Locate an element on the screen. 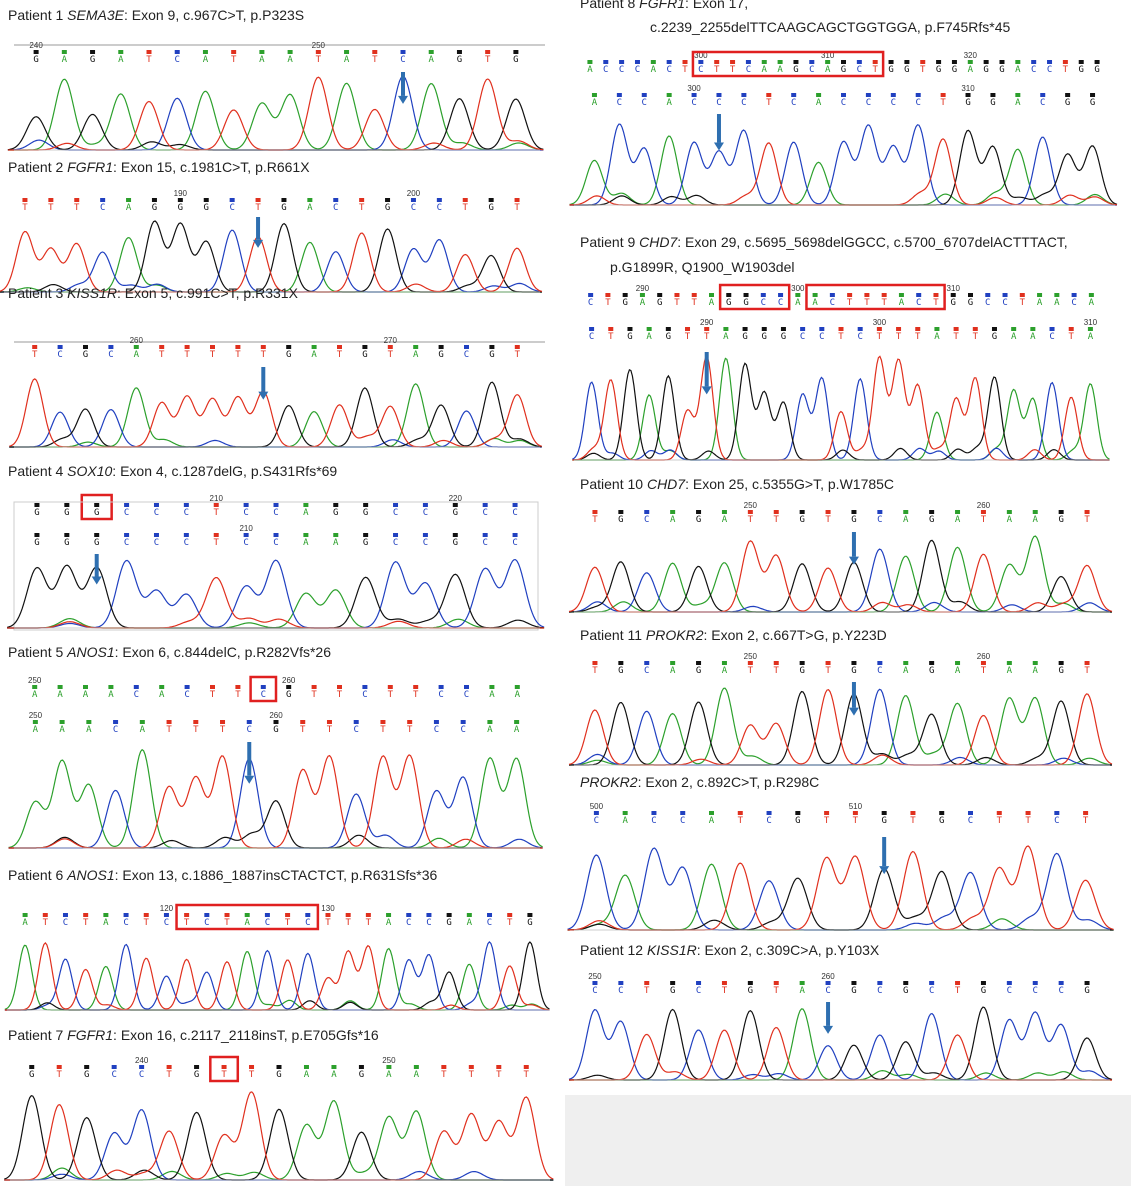  caption-label: Patient 2 is located at coordinates (35, 167).